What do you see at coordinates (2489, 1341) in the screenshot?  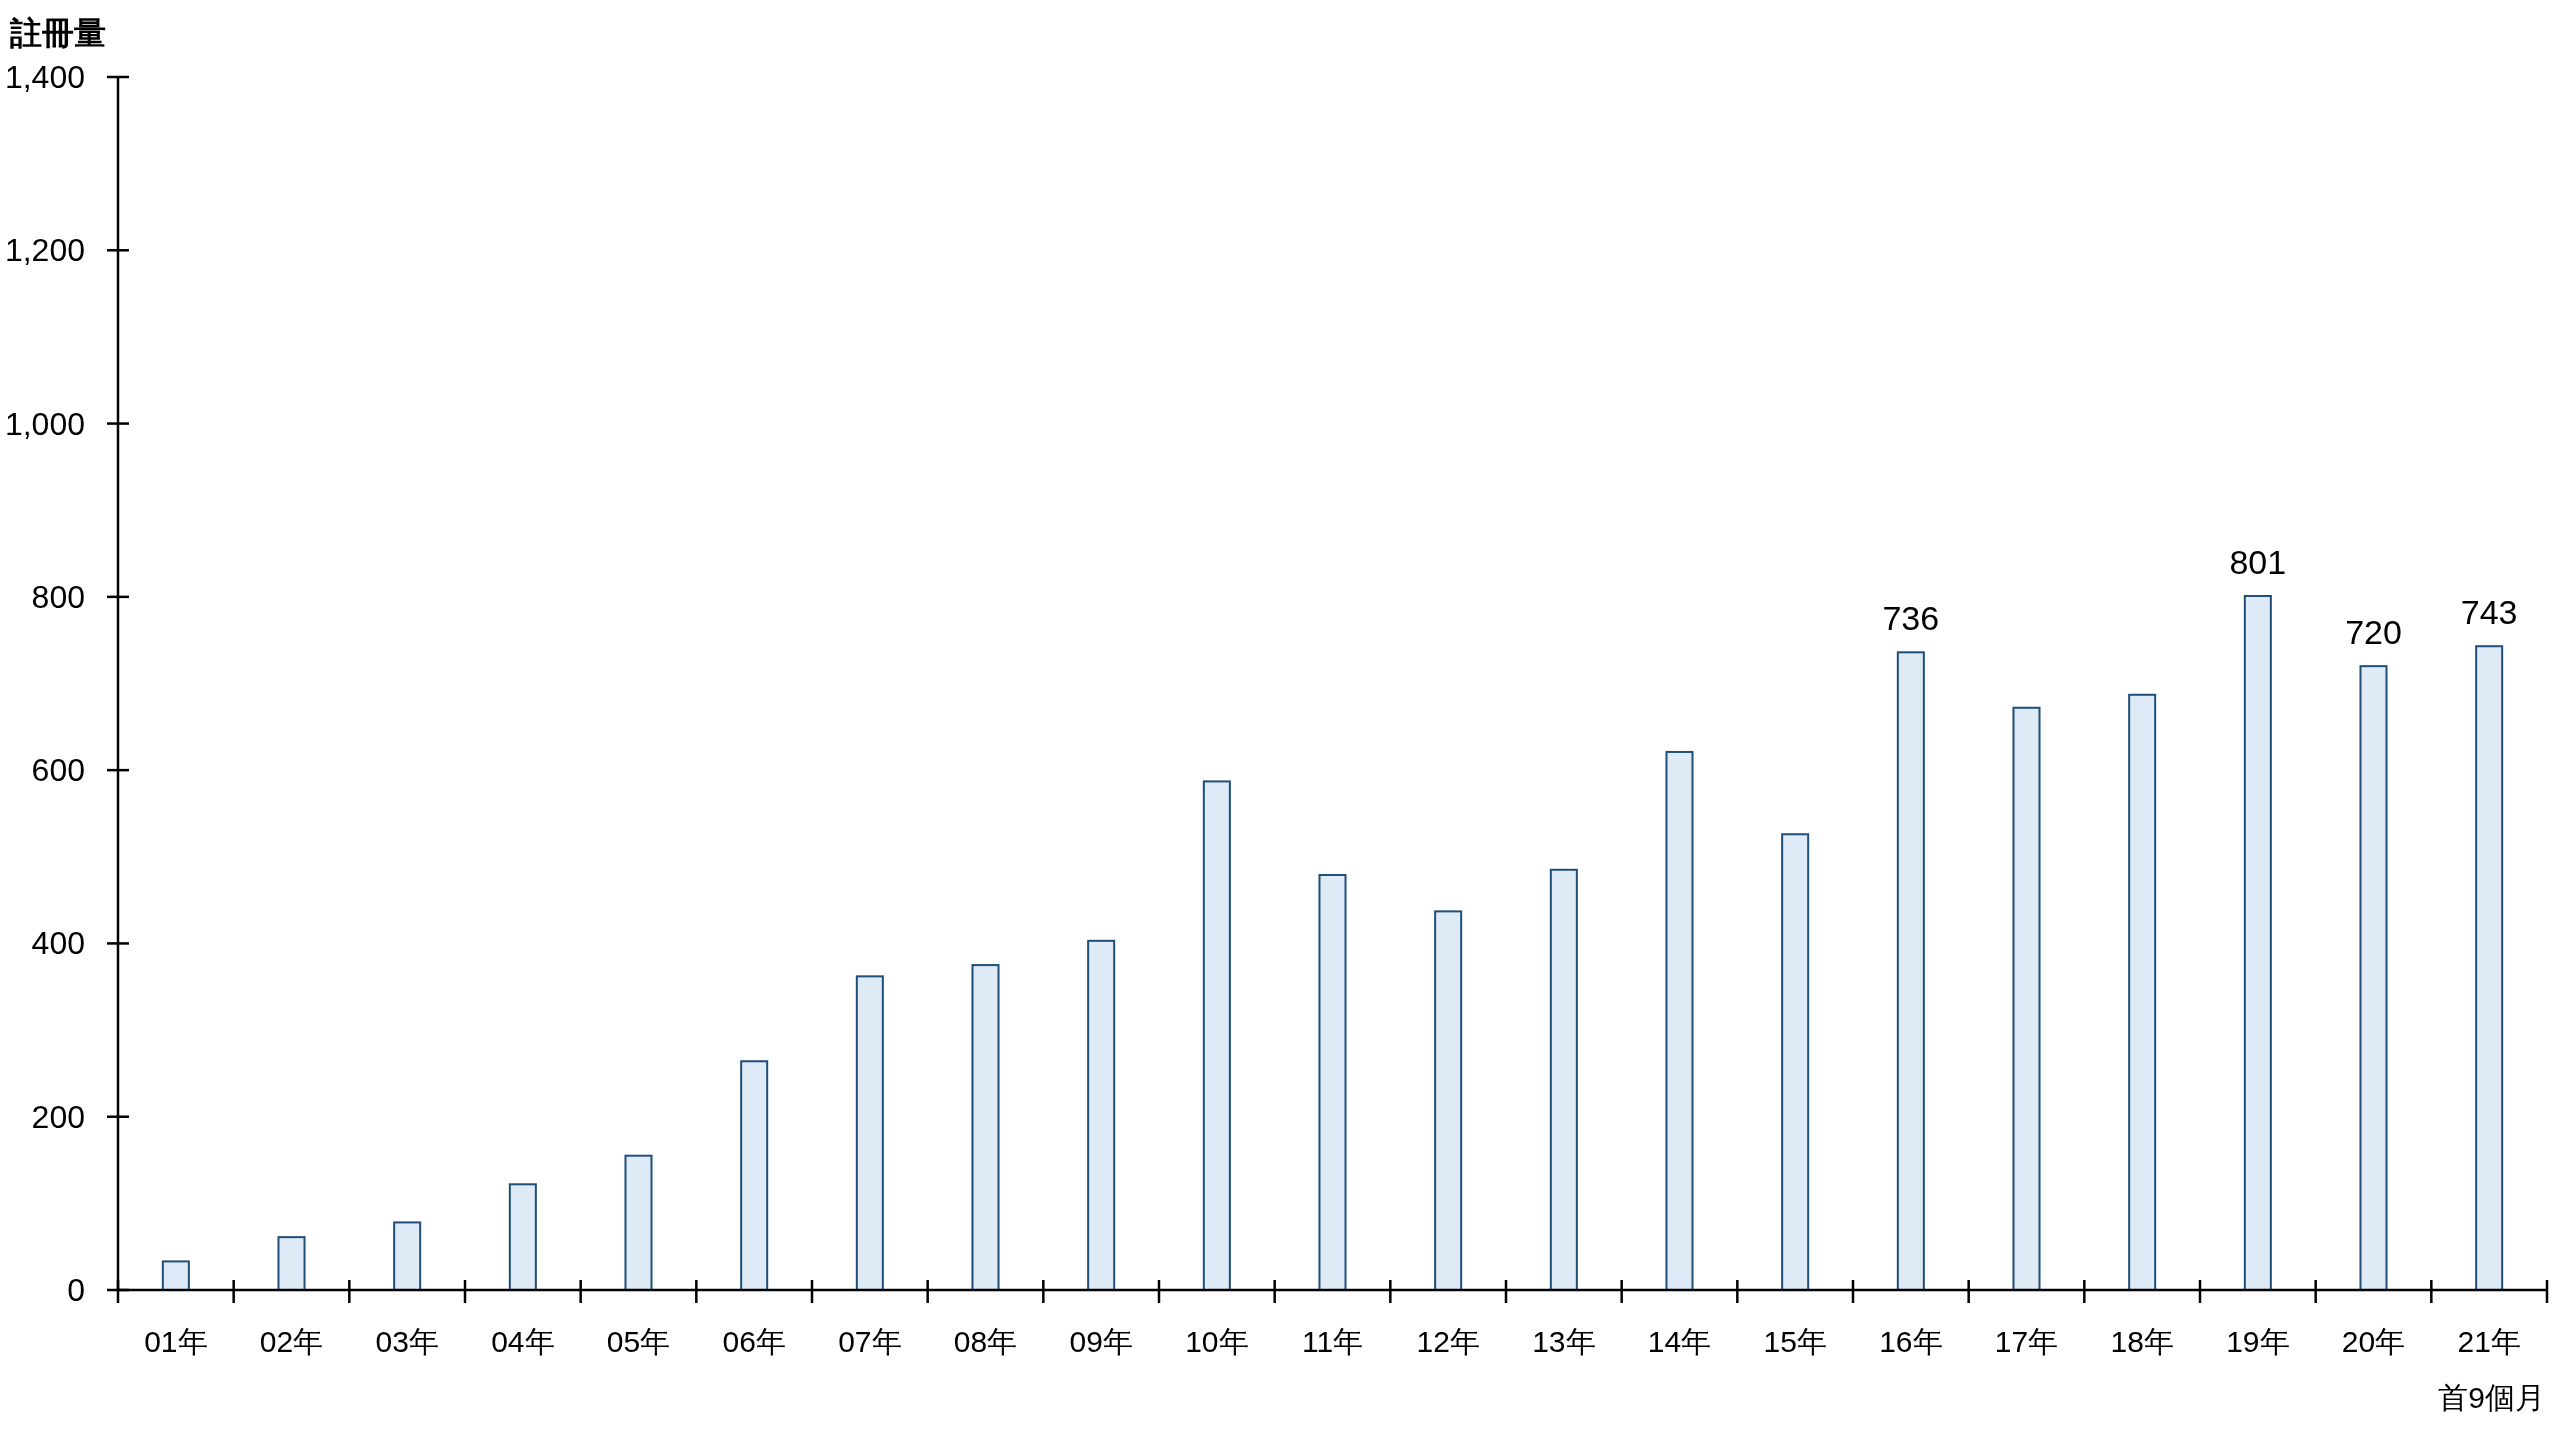 I see `x-tick-label: 21年` at bounding box center [2489, 1341].